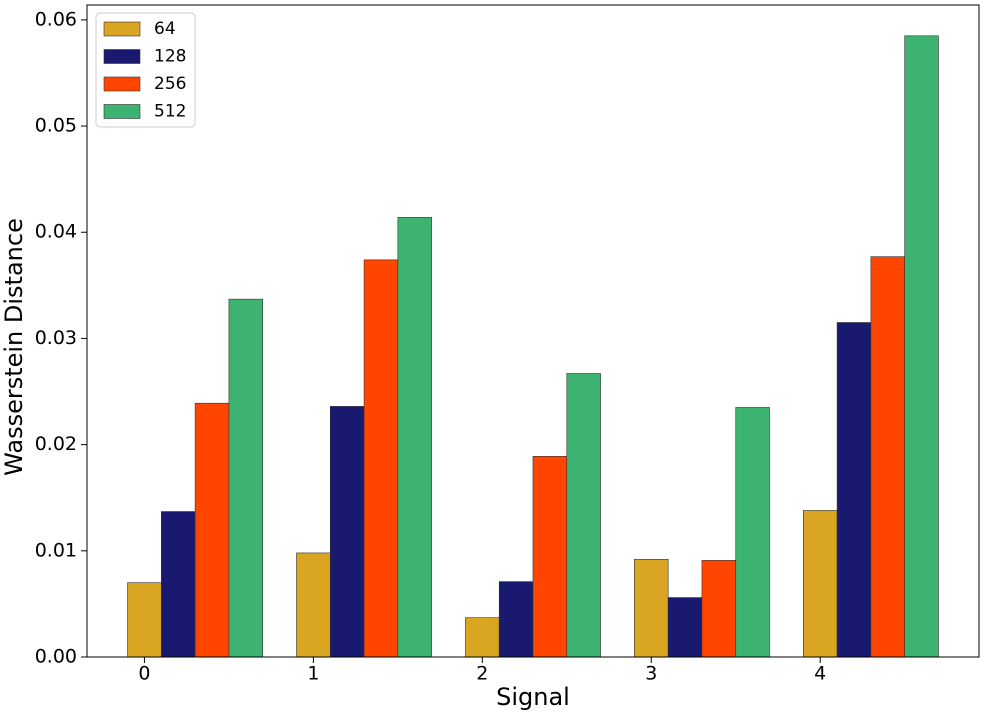  Describe the element at coordinates (820, 674) in the screenshot. I see `x-tick-label: 4` at that location.